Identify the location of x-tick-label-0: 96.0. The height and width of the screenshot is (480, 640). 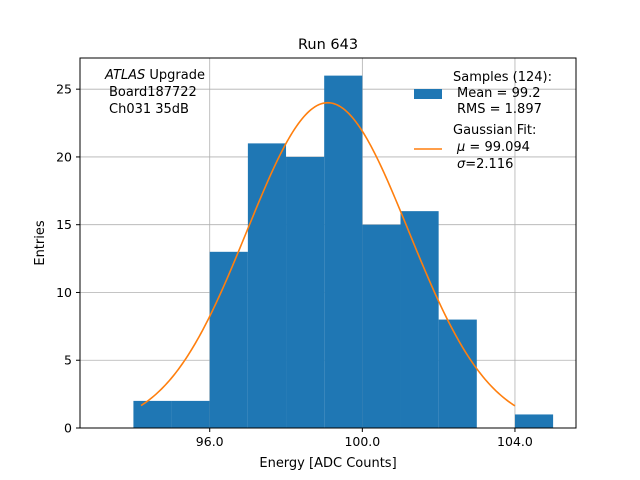
(210, 441).